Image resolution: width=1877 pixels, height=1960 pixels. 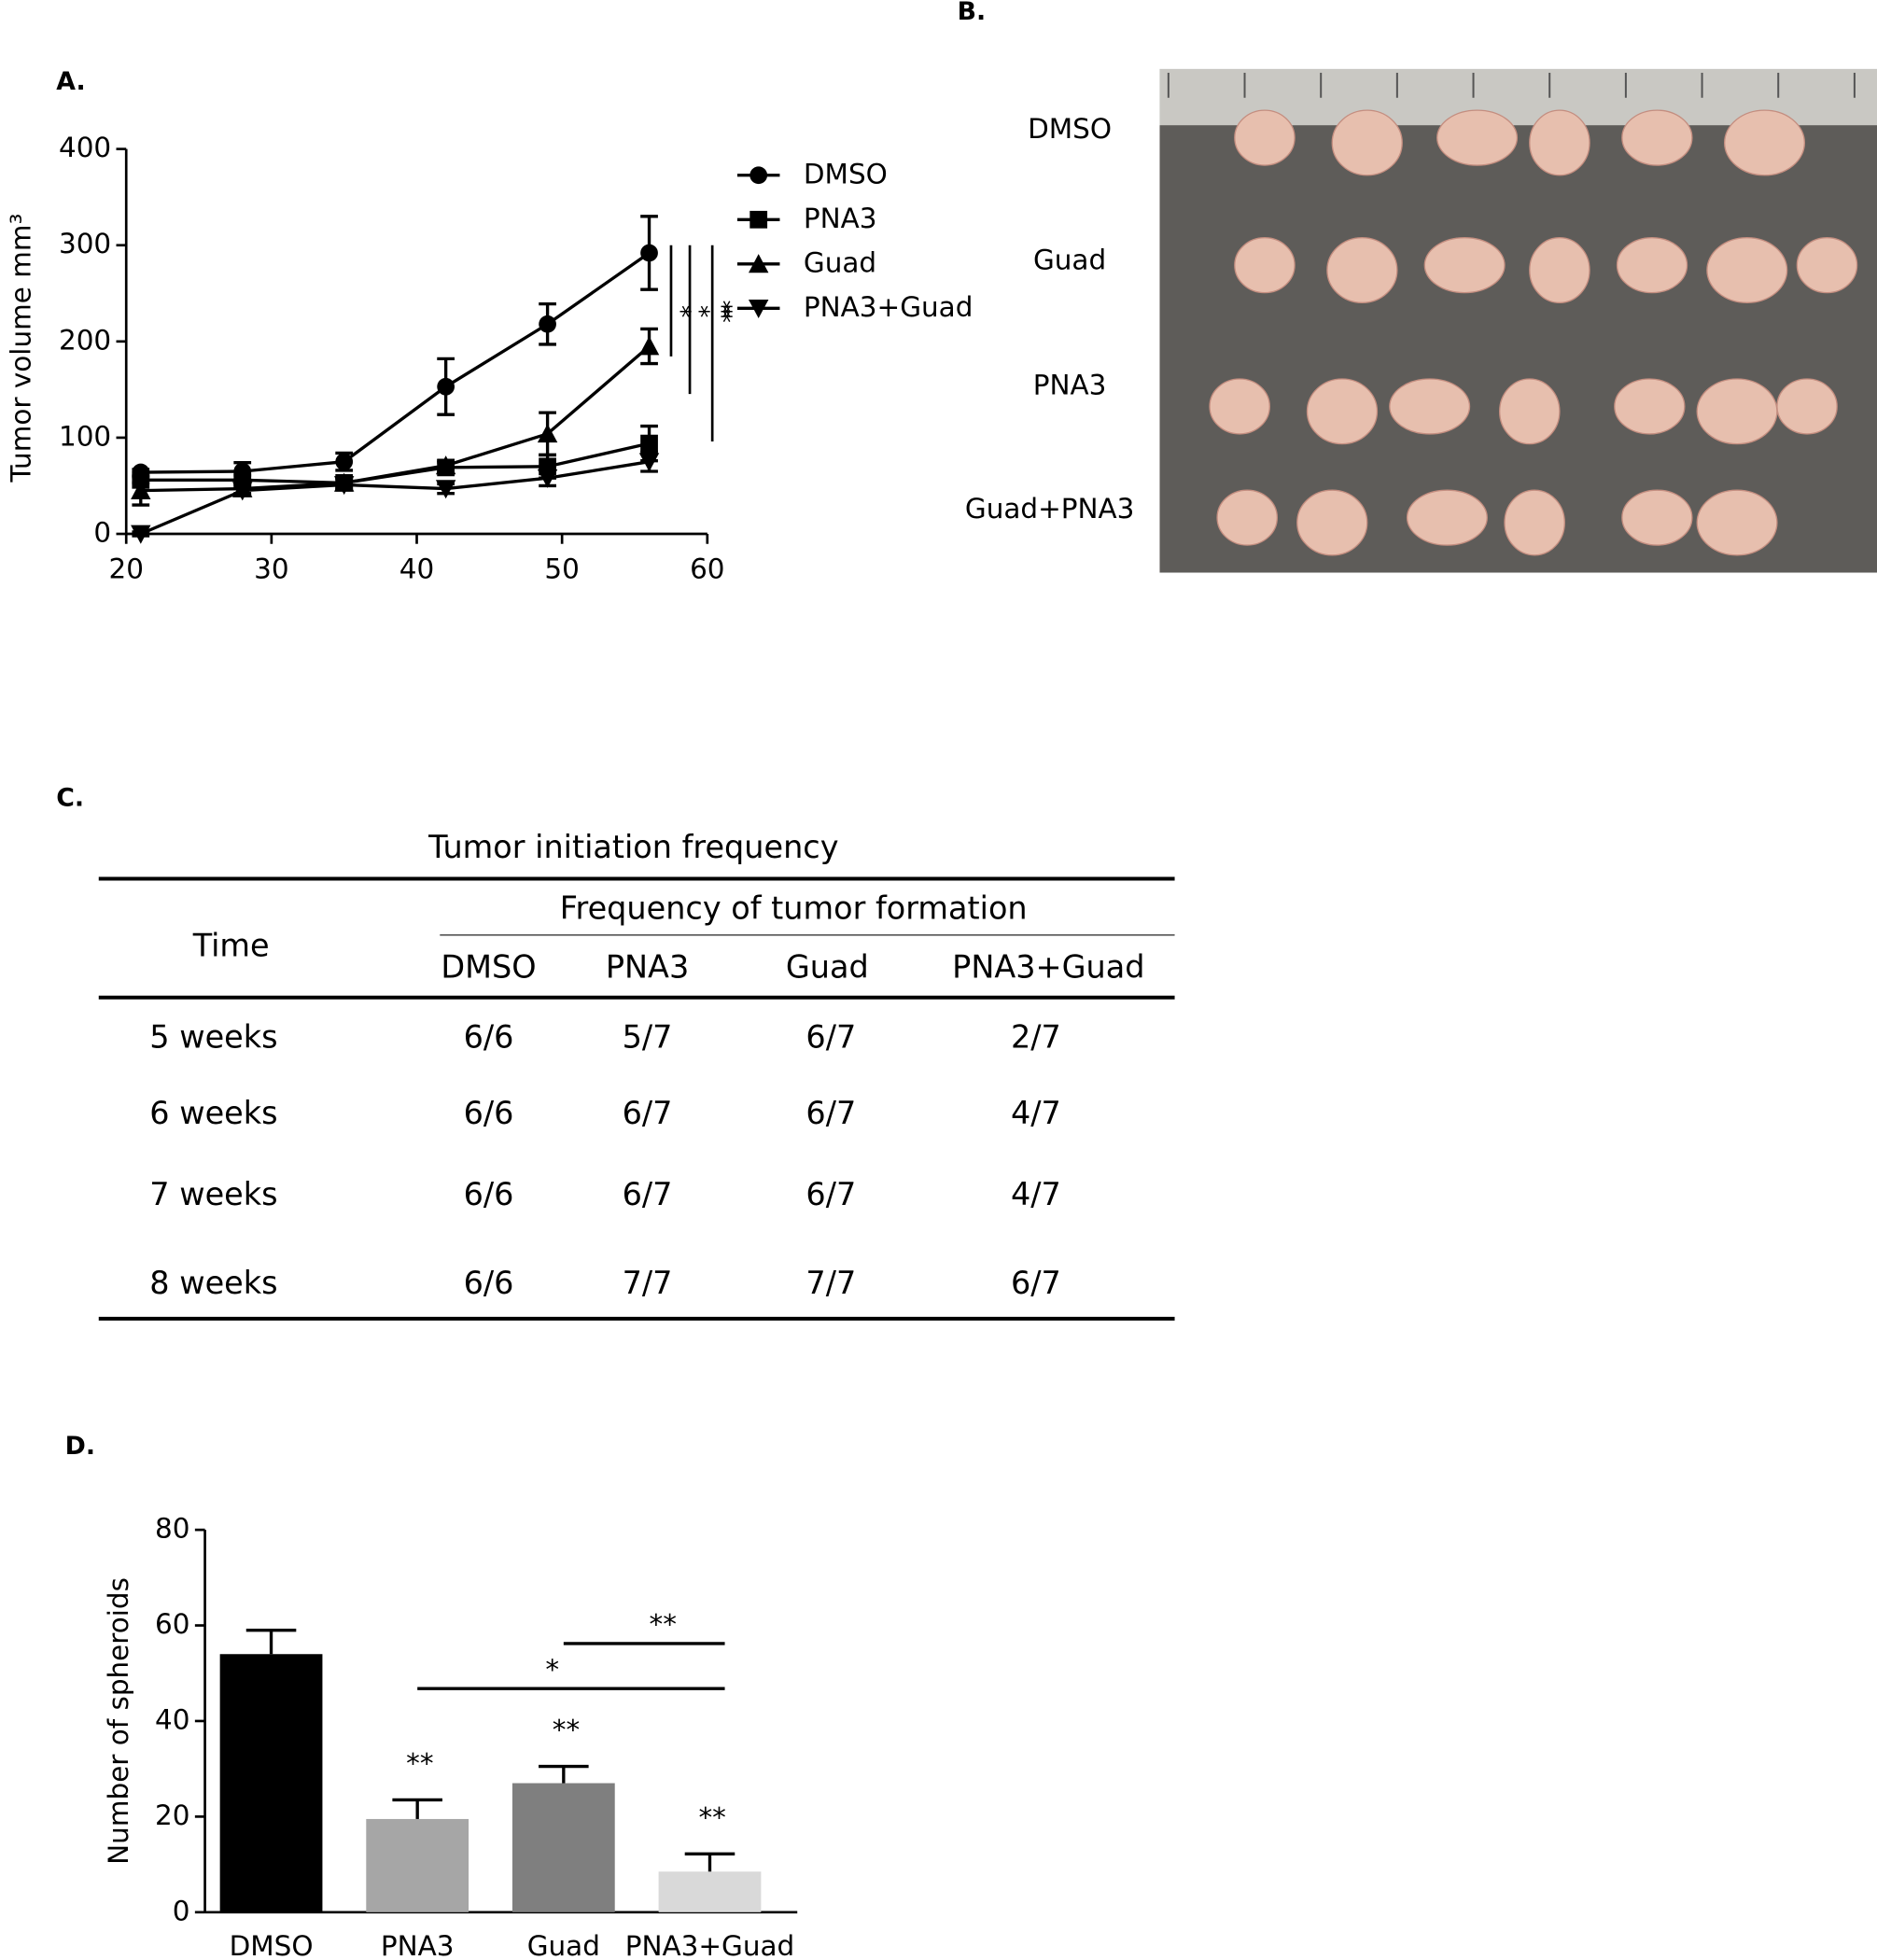 I want to click on y-tick-label: 20, so click(x=172, y=1815).